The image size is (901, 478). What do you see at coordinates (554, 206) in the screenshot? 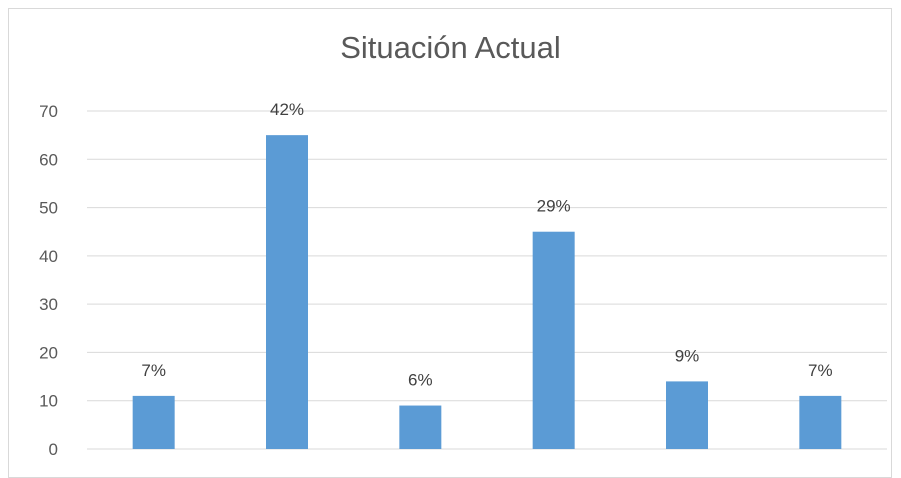
I see `bar-data-label: 29%` at bounding box center [554, 206].